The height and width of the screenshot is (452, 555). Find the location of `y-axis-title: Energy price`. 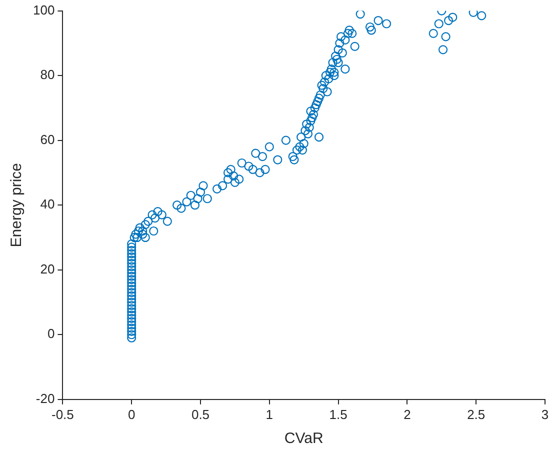

y-axis-title: Energy price is located at coordinates (17, 205).